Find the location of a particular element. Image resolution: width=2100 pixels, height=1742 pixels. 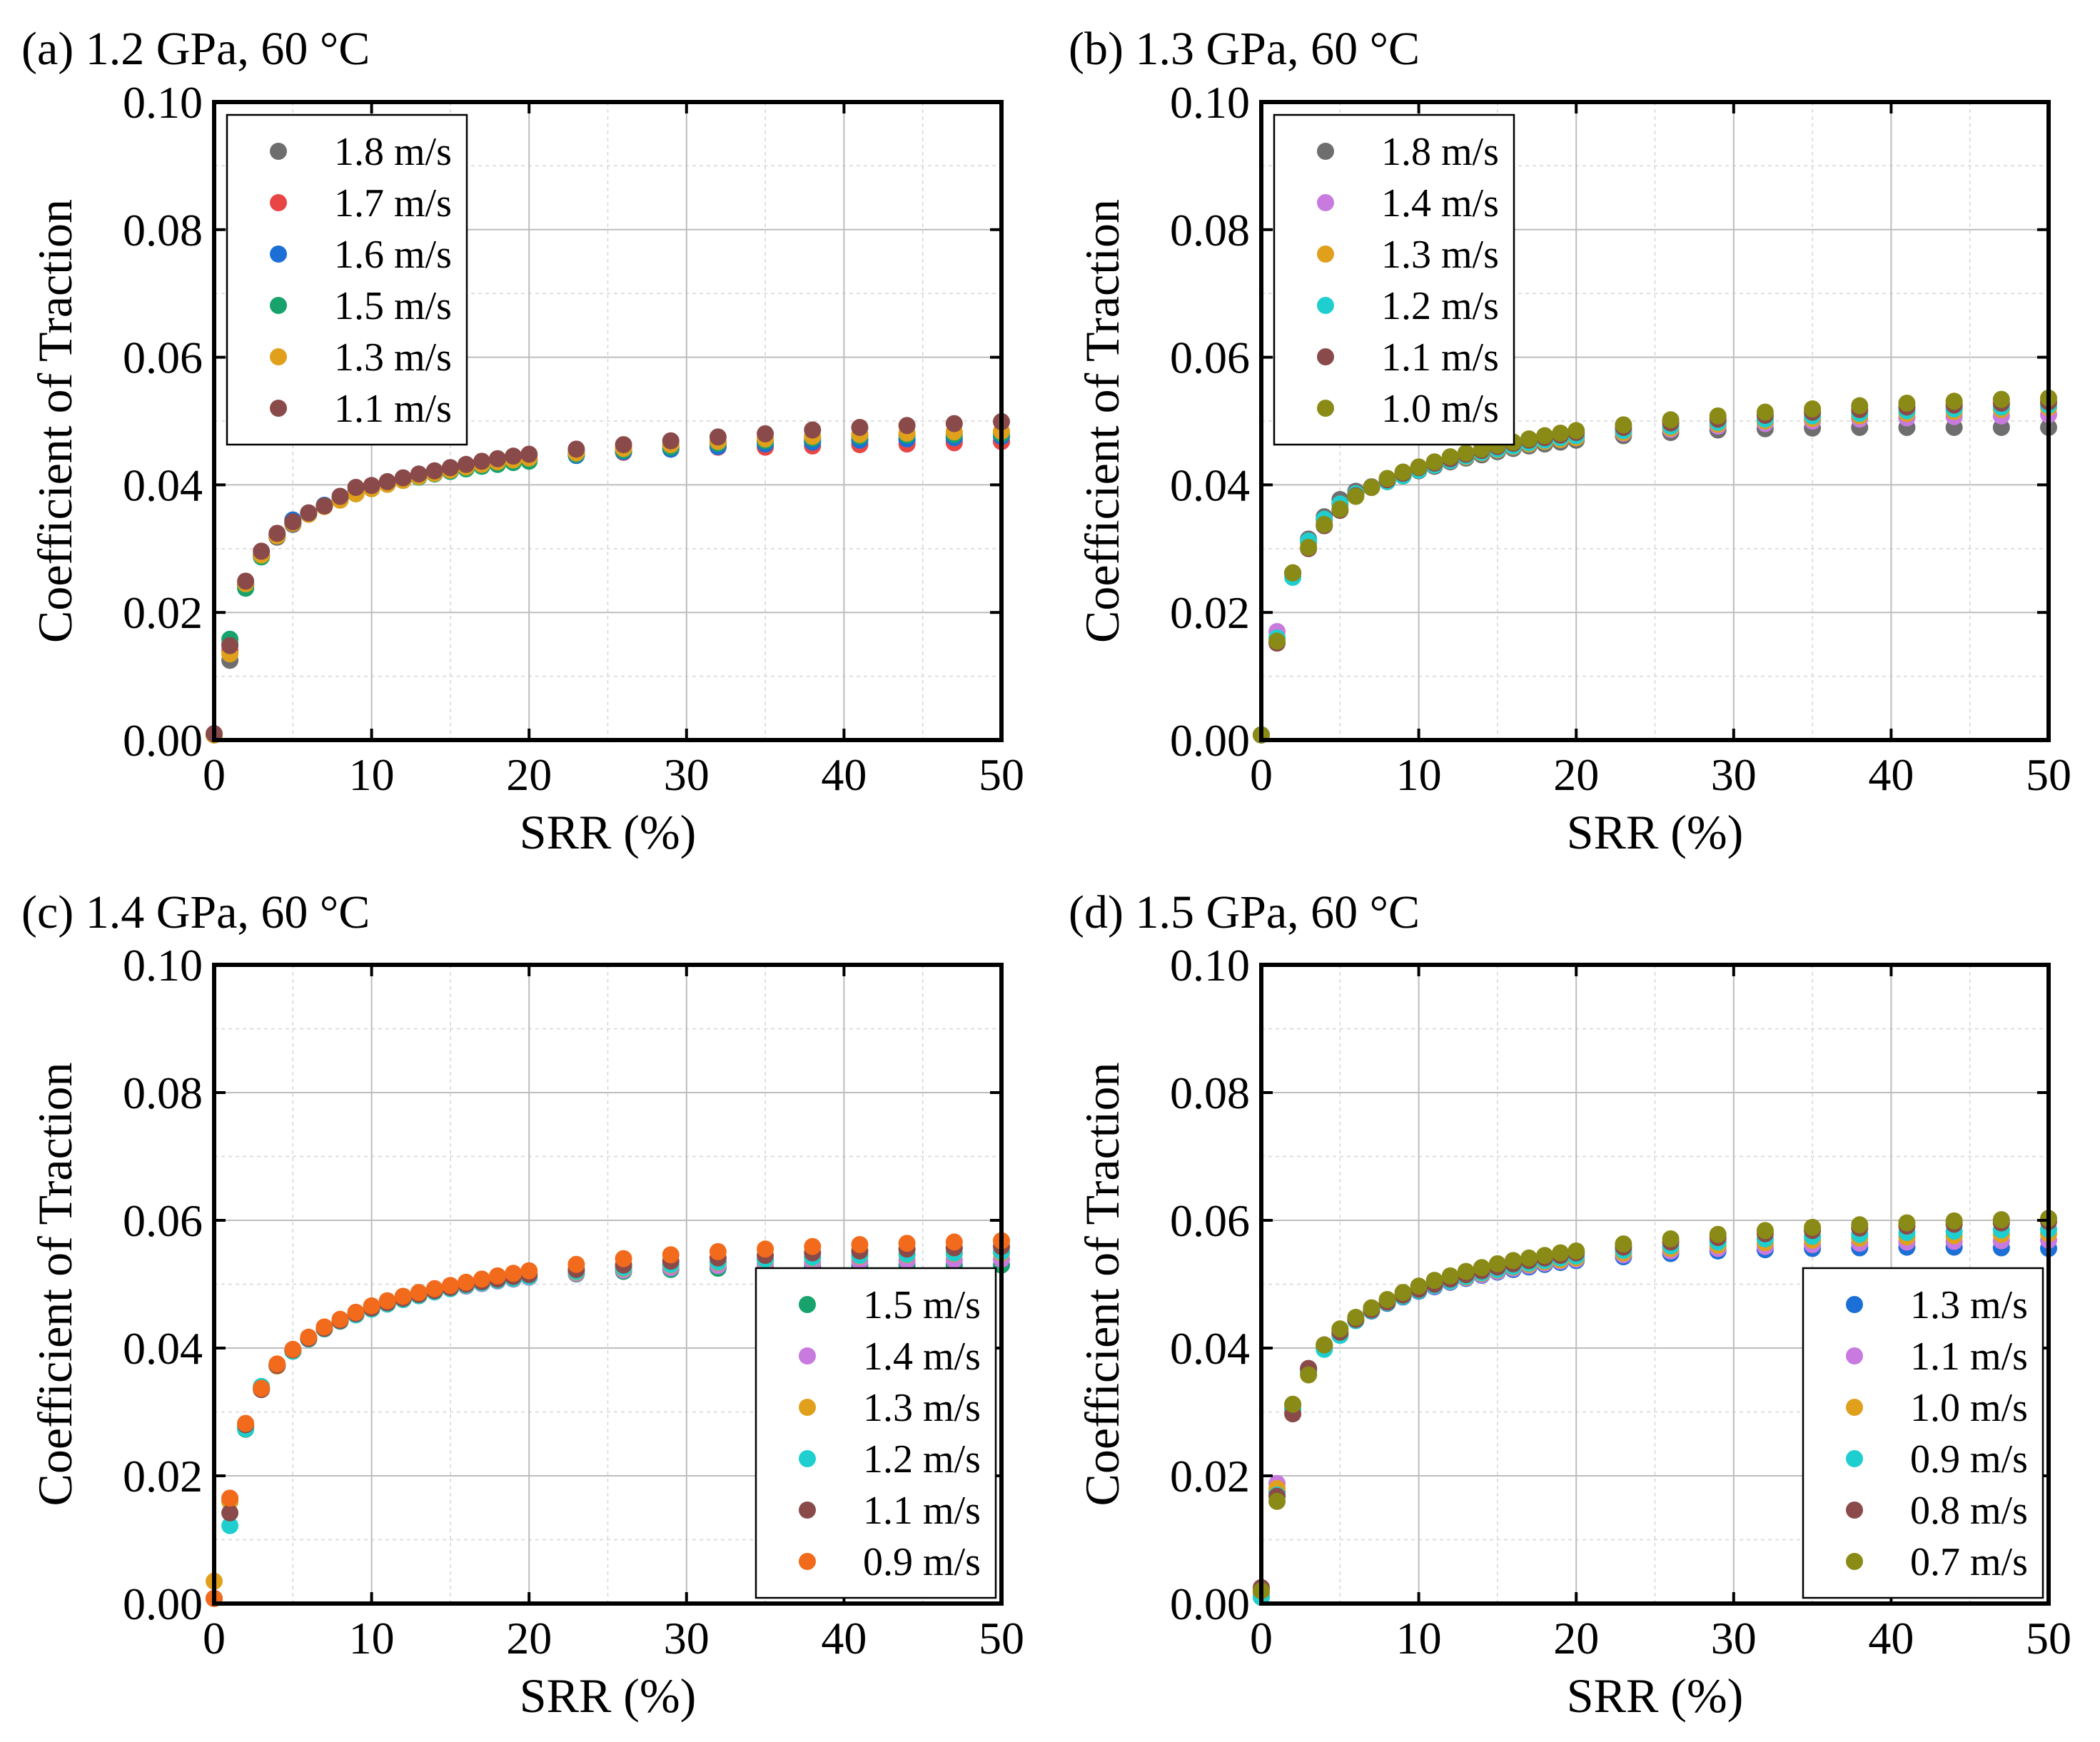

panel-title: (d) 1.5 GPa, 60 °C is located at coordinates (1245, 912).